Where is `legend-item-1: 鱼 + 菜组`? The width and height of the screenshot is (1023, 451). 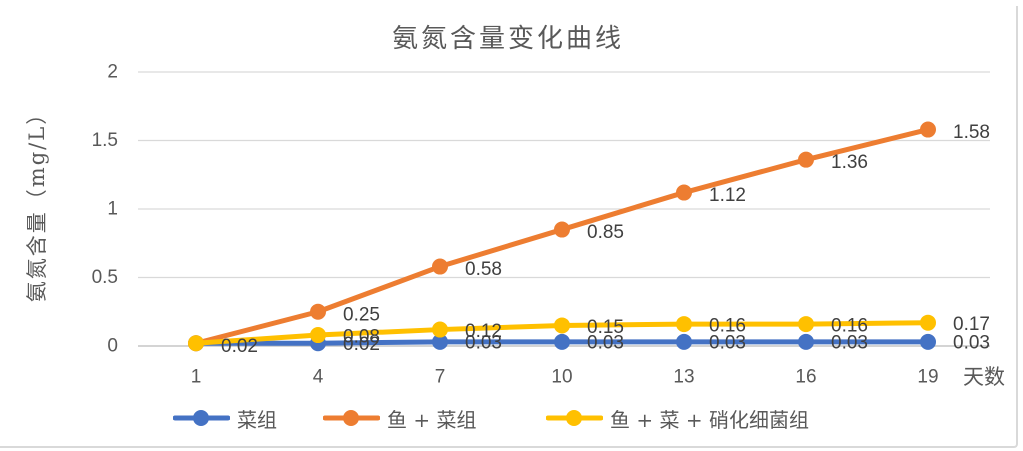 legend-item-1: 鱼 + 菜组 is located at coordinates (399, 418).